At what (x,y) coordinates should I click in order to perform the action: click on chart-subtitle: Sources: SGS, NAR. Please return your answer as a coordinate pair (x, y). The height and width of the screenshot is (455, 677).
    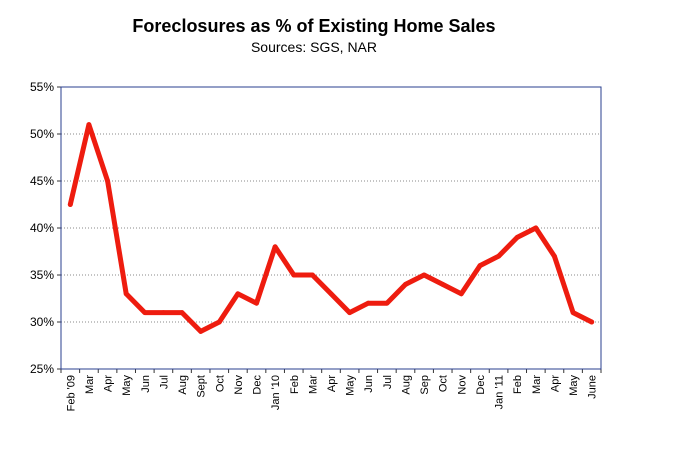
    Looking at the image, I should click on (314, 47).